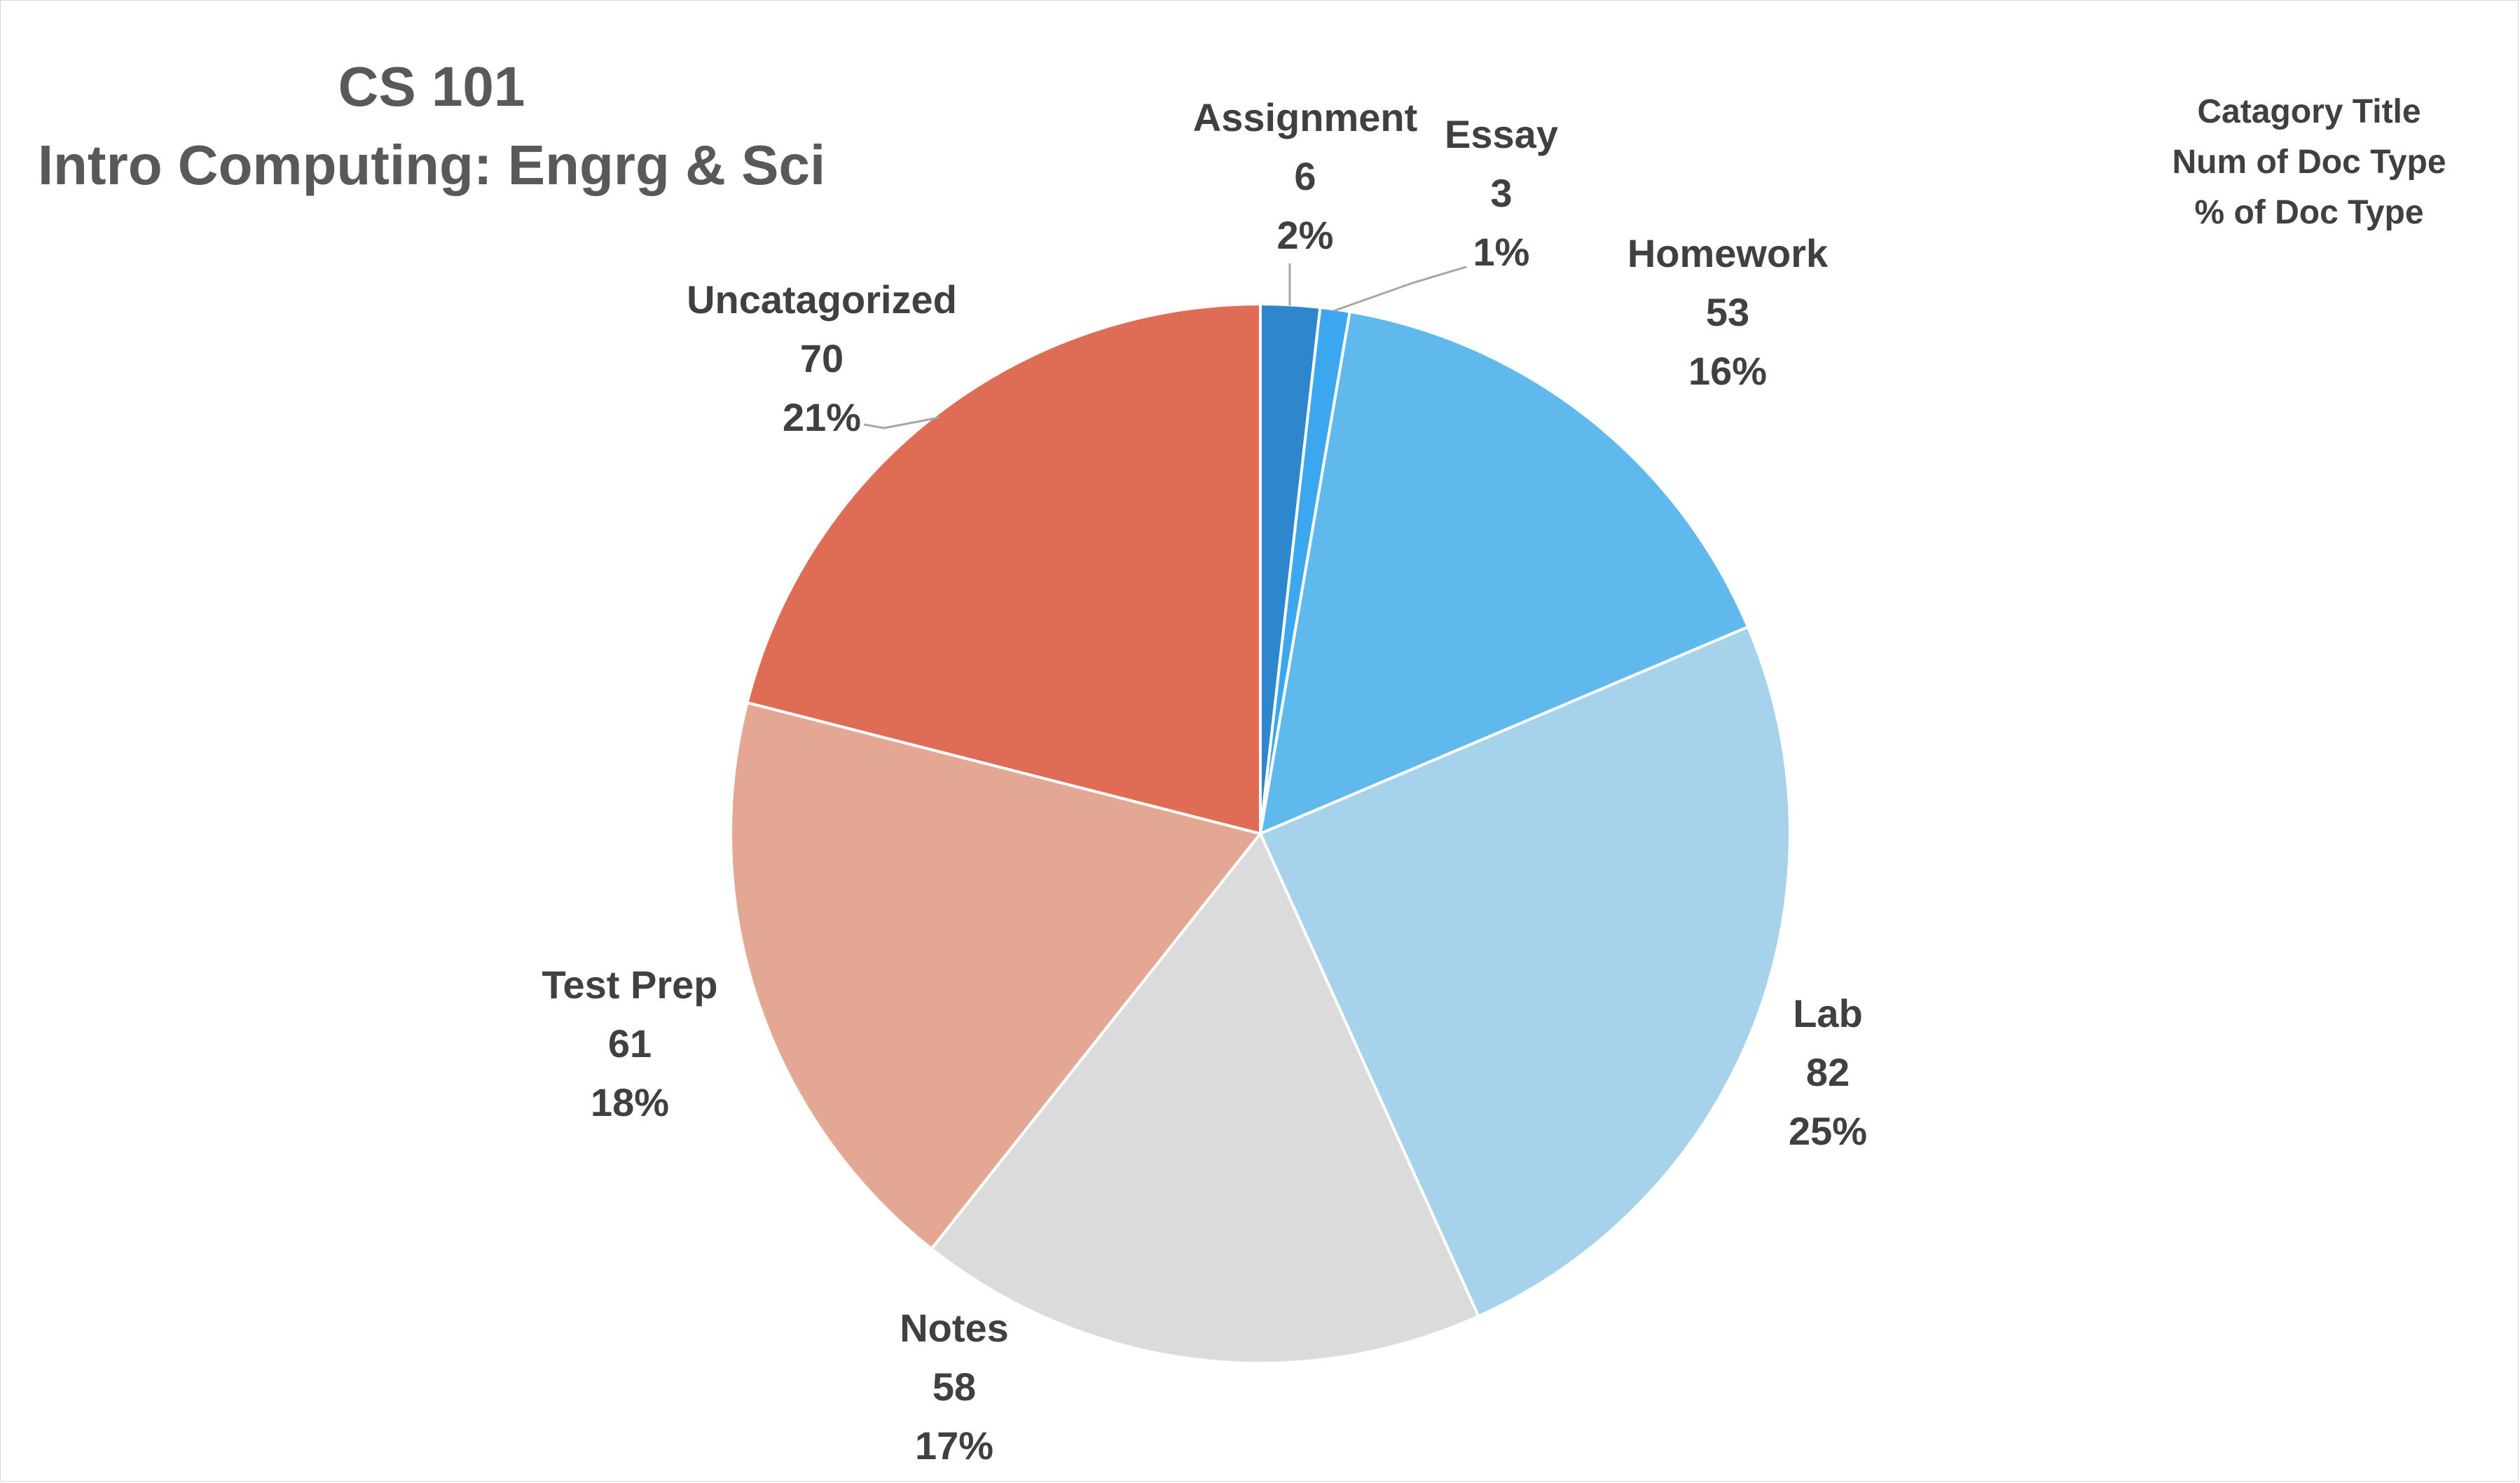 This screenshot has width=2520, height=1483. I want to click on data-label-notes-percent: 17%, so click(954, 1445).